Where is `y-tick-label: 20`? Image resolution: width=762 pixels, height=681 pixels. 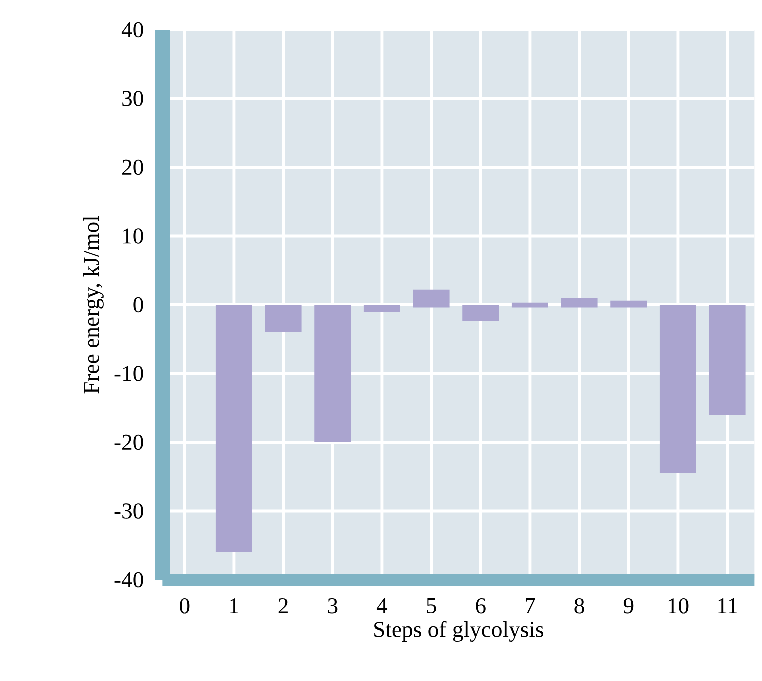
y-tick-label: 20 is located at coordinates (133, 168).